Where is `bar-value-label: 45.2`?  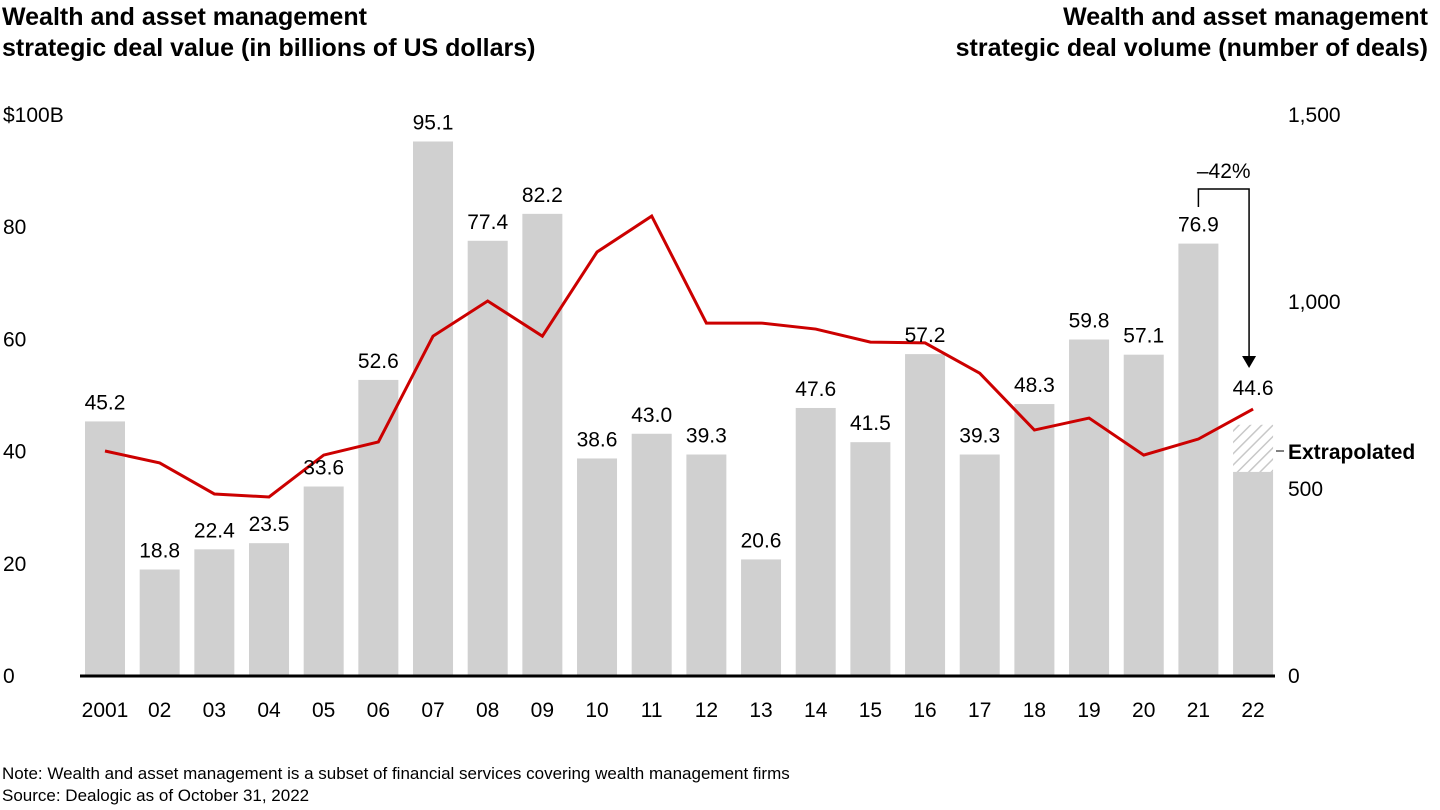
bar-value-label: 45.2 is located at coordinates (105, 402).